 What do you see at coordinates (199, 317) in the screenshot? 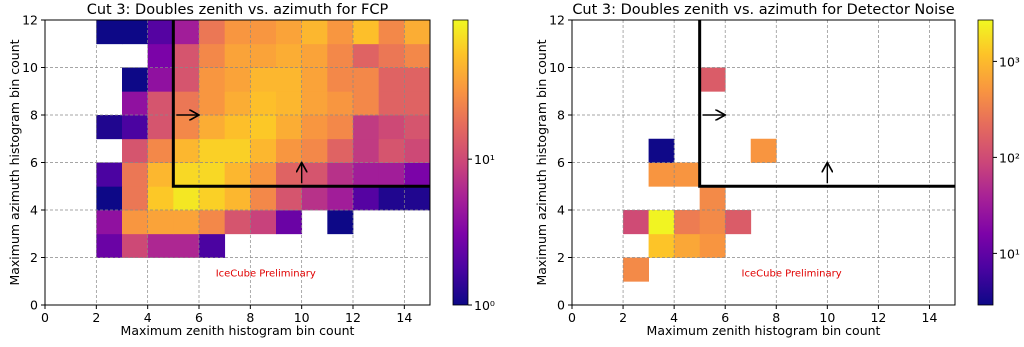
I see `x-tick-label: 6` at bounding box center [199, 317].